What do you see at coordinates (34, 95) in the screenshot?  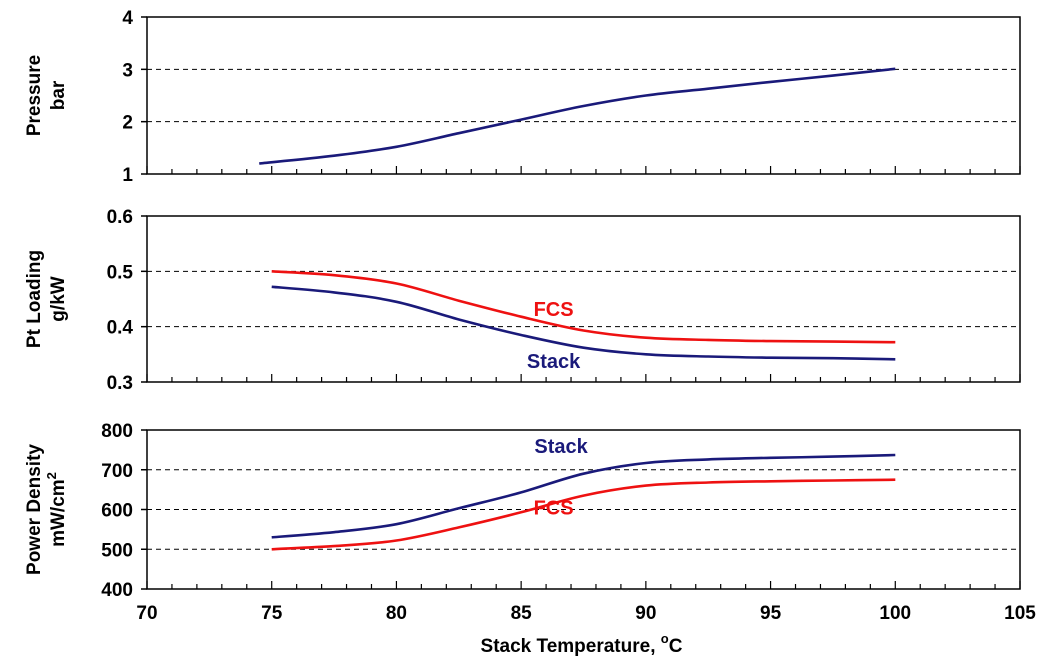 I see `y-axis-label-line1: Pressure` at bounding box center [34, 95].